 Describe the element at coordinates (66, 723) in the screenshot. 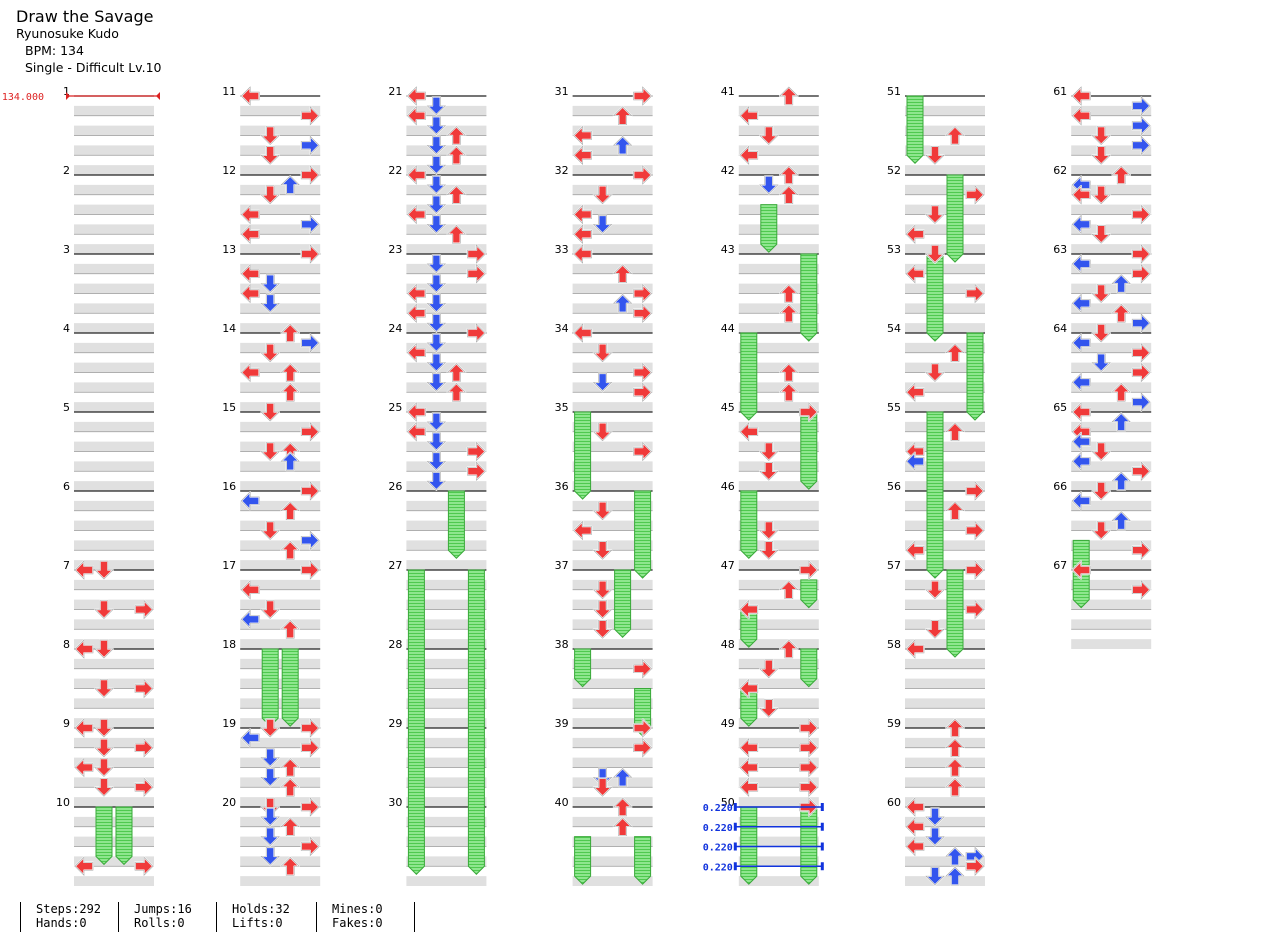

I see `measure-number: 9` at that location.